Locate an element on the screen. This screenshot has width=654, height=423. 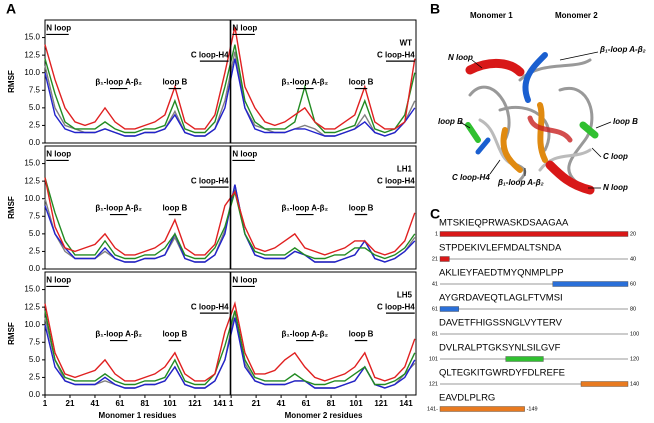
residue-end: 20 is located at coordinates (633, 234).